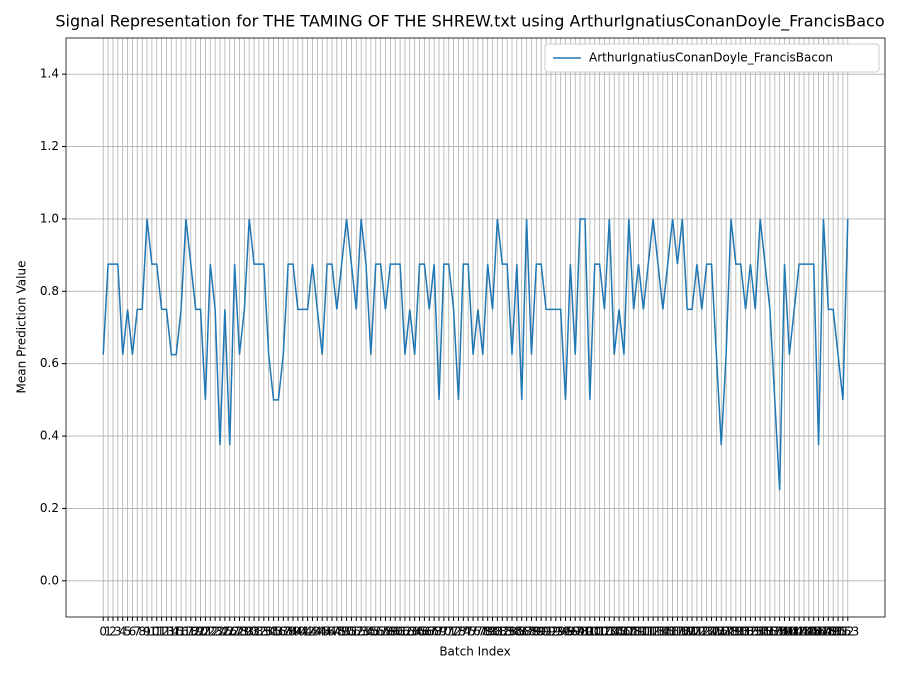 The height and width of the screenshot is (675, 900). I want to click on x-tick-label: 101, so click(594, 632).